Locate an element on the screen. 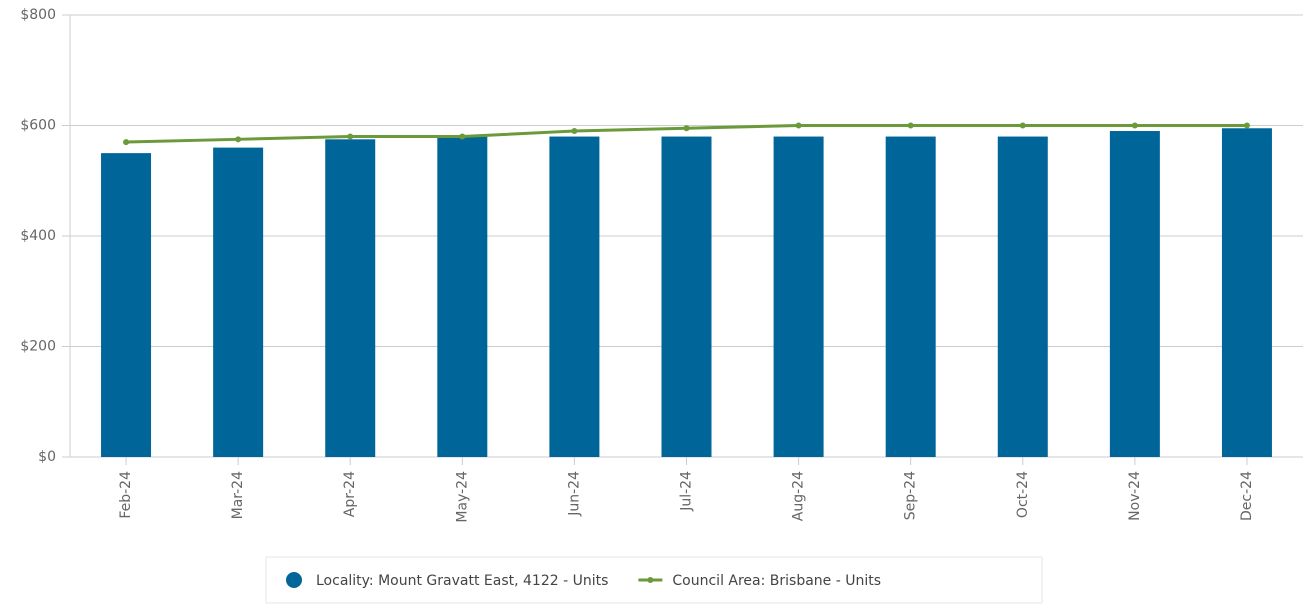 The width and height of the screenshot is (1306, 605). x-tick-label: Dec-24 is located at coordinates (1247, 496).